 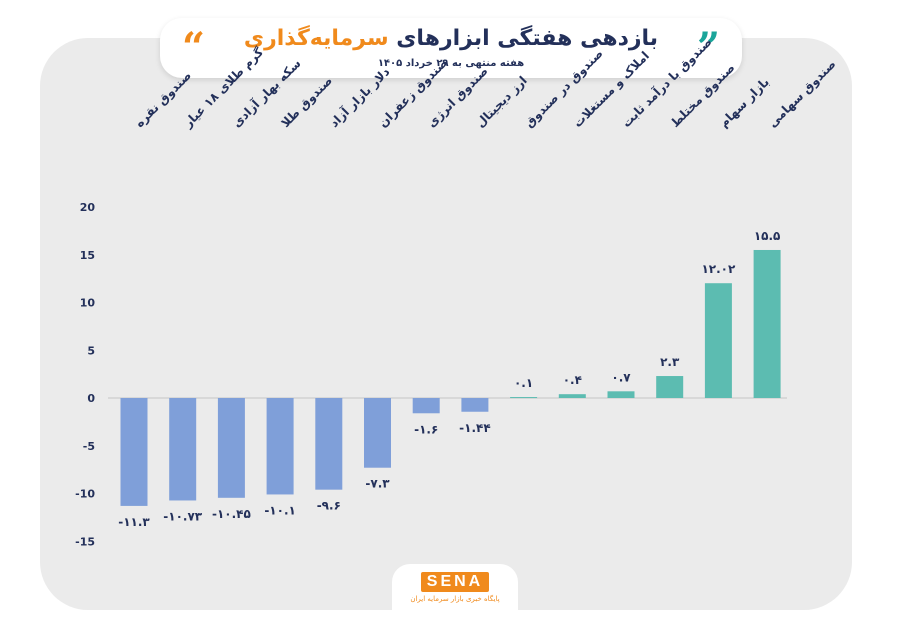 What do you see at coordinates (223, 88) in the screenshot?
I see `category-label: گرم طلای ۱۸ عیار` at bounding box center [223, 88].